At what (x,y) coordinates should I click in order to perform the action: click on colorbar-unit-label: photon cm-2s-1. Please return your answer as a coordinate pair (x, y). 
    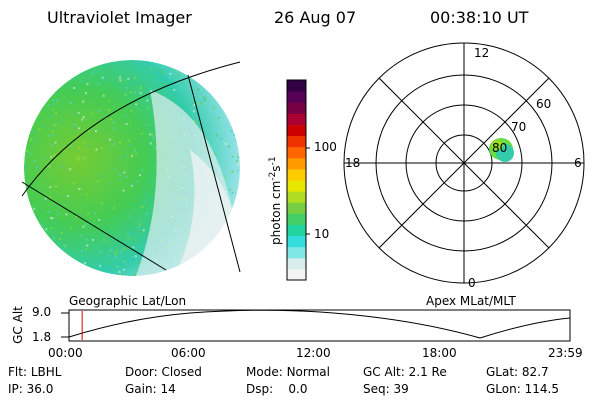
    Looking at the image, I should click on (275, 200).